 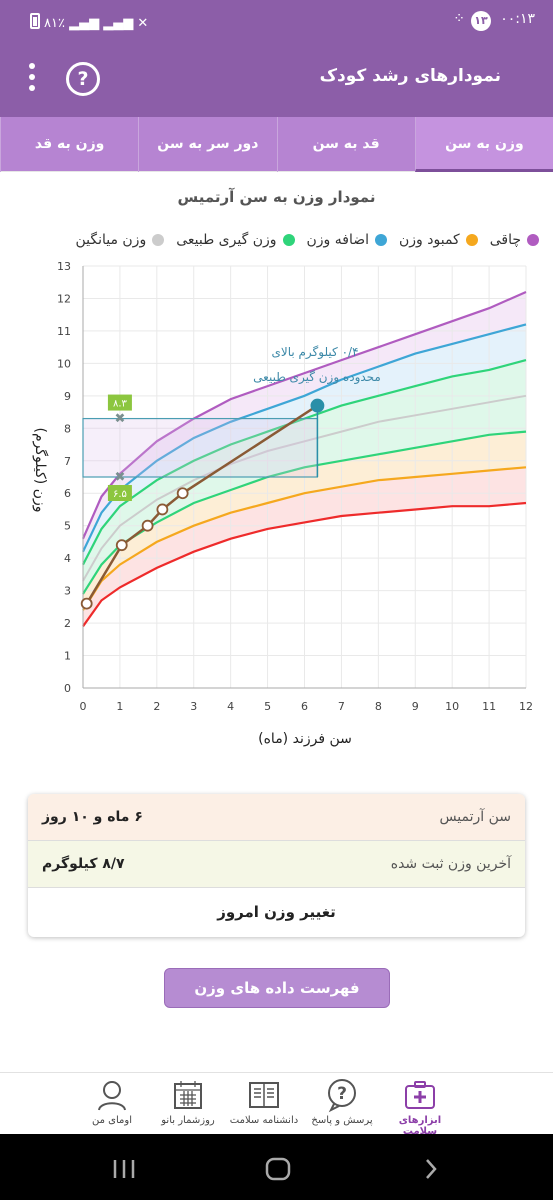 What do you see at coordinates (35, 21) in the screenshot?
I see `battery-icon` at bounding box center [35, 21].